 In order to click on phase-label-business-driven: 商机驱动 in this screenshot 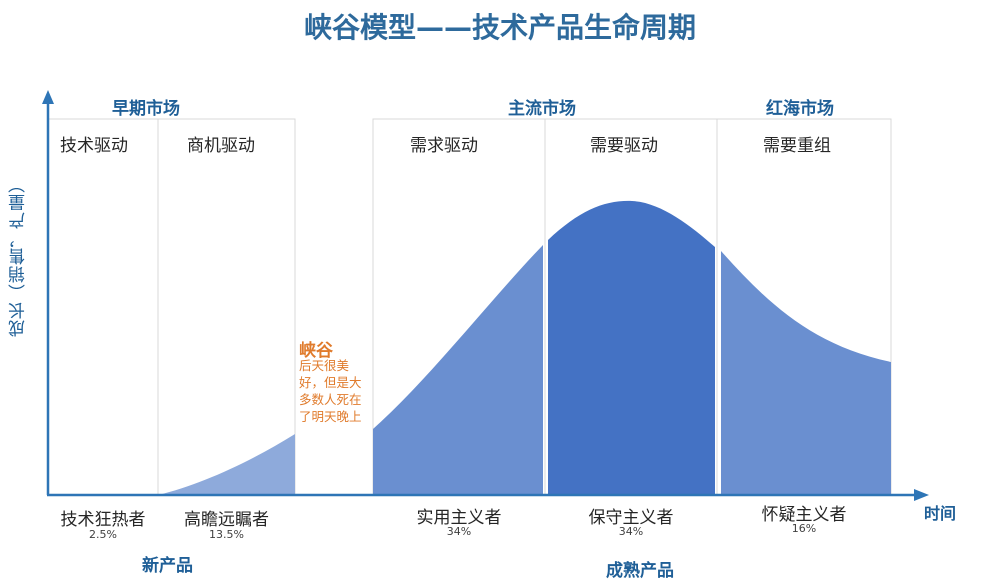, I will do `click(221, 146)`.